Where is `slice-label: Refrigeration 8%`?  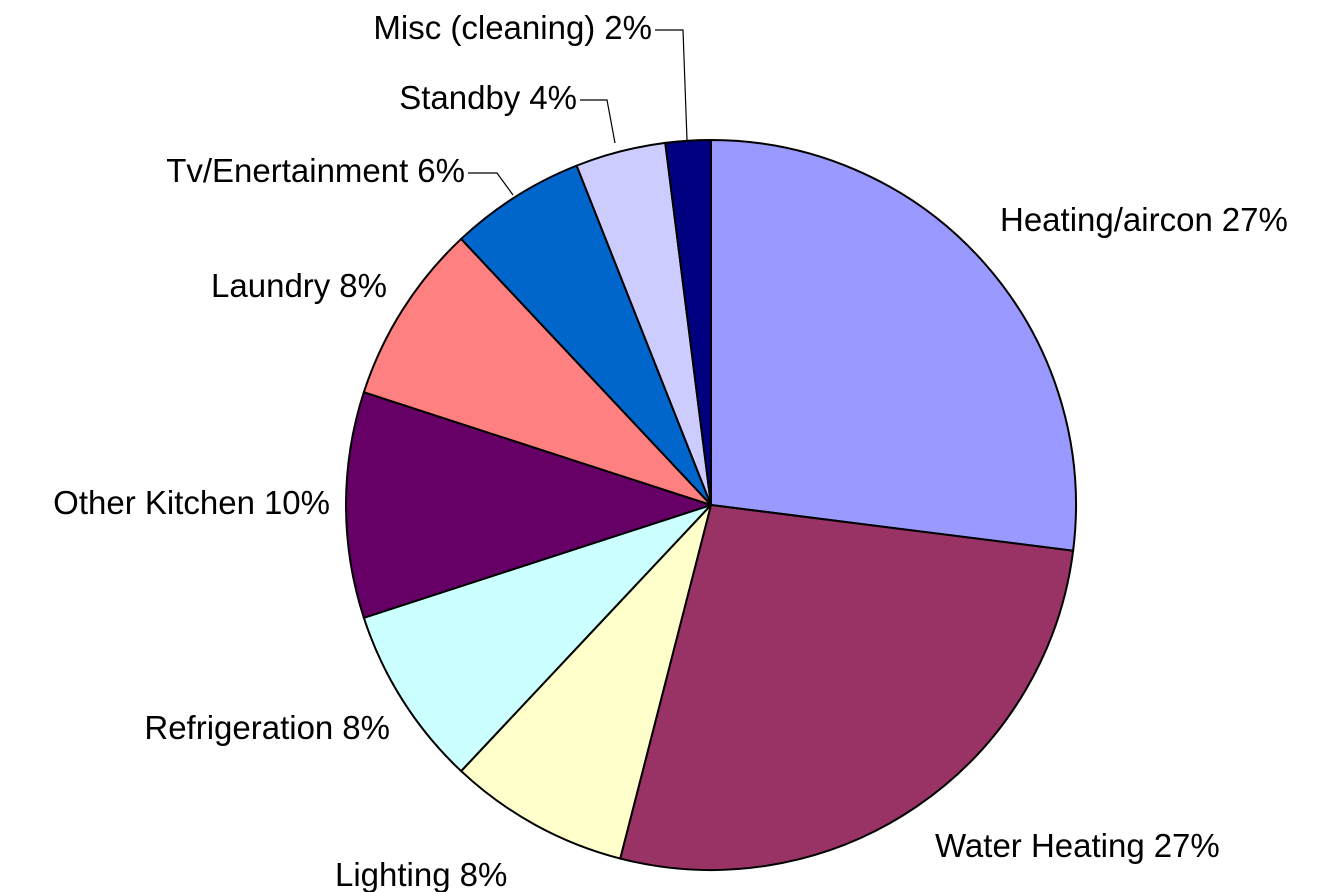
slice-label: Refrigeration 8% is located at coordinates (267, 727).